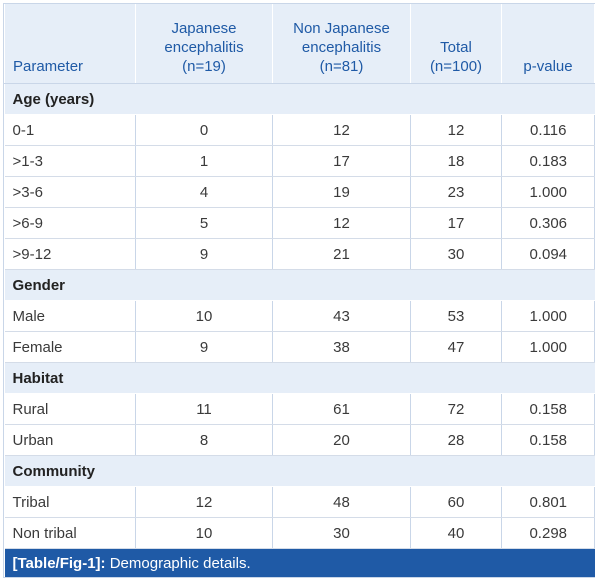 The height and width of the screenshot is (578, 598). Describe the element at coordinates (204, 192) in the screenshot. I see `je-count: 4` at that location.